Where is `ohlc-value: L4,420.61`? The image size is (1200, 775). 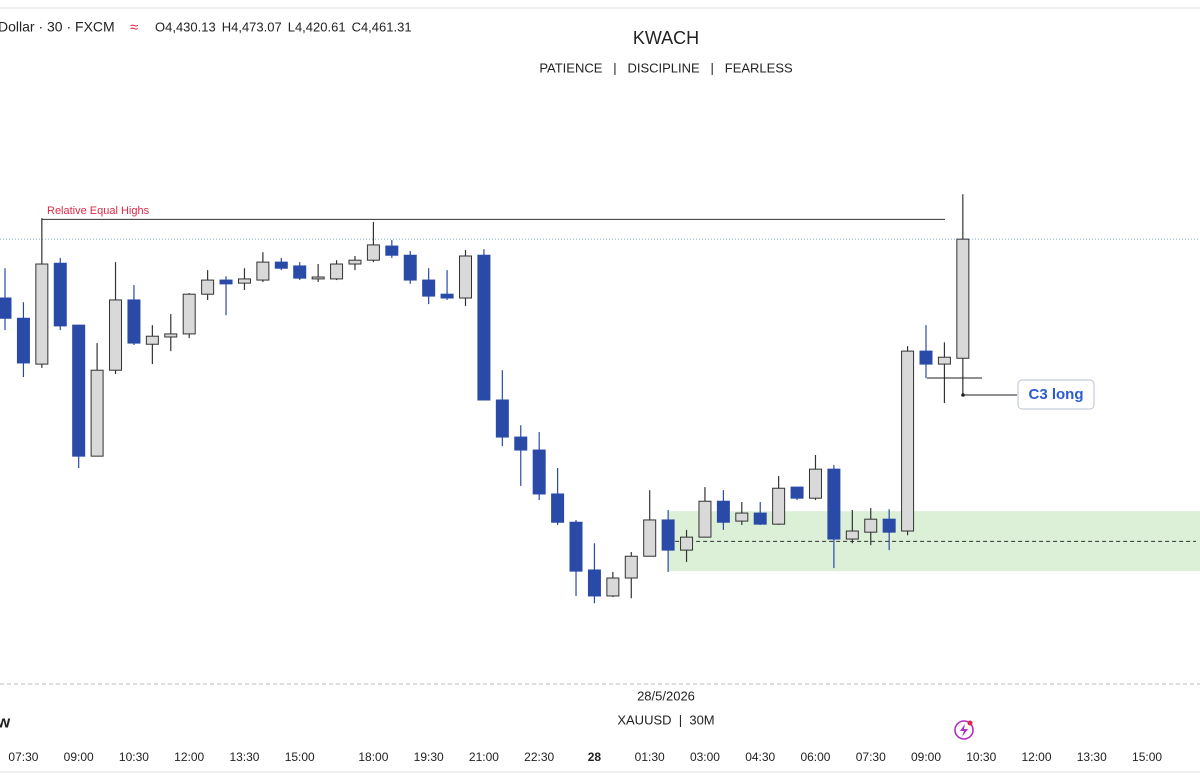 ohlc-value: L4,420.61 is located at coordinates (317, 26).